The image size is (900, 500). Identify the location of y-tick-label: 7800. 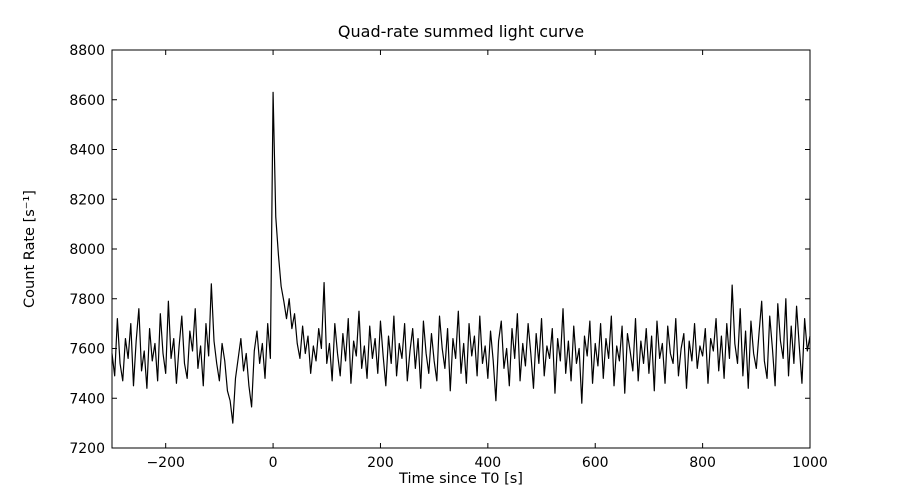
(87, 300).